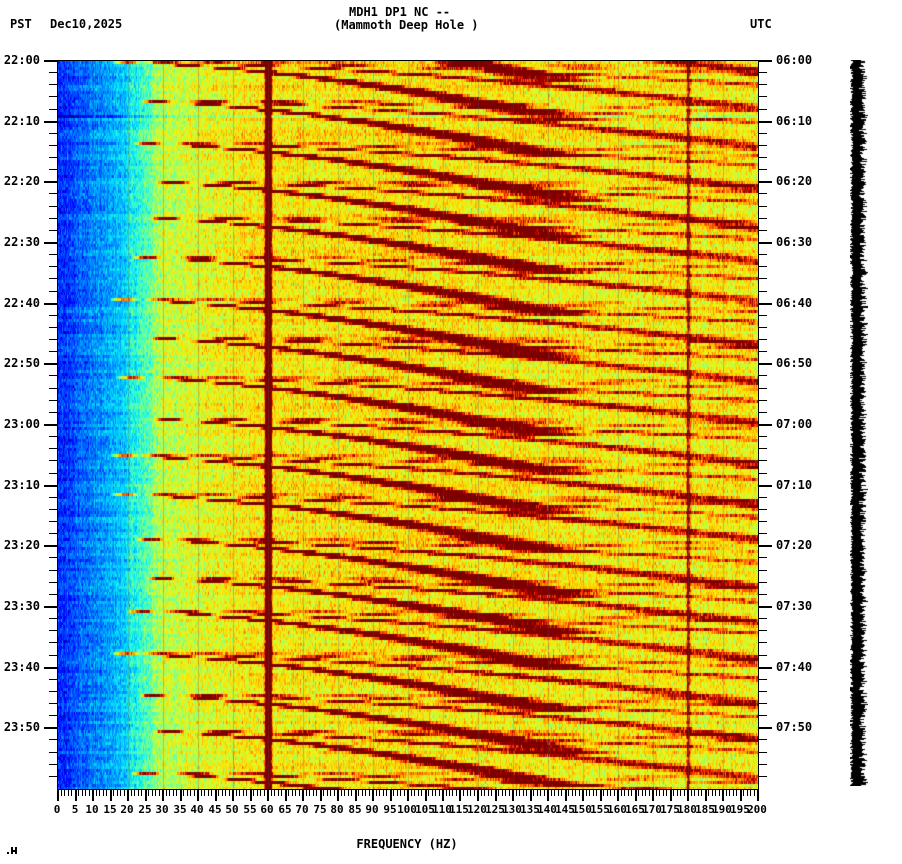 The image size is (902, 864). I want to click on y-axis-right-label: 06:10, so click(794, 121).